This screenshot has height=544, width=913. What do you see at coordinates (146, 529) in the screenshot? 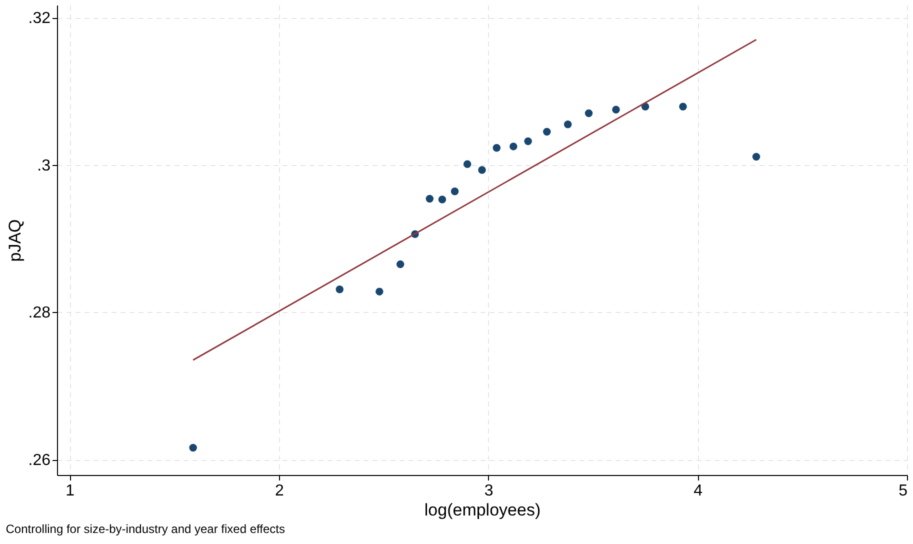
I see `text: Controlling for size-by-industry and year fixed effects` at bounding box center [146, 529].